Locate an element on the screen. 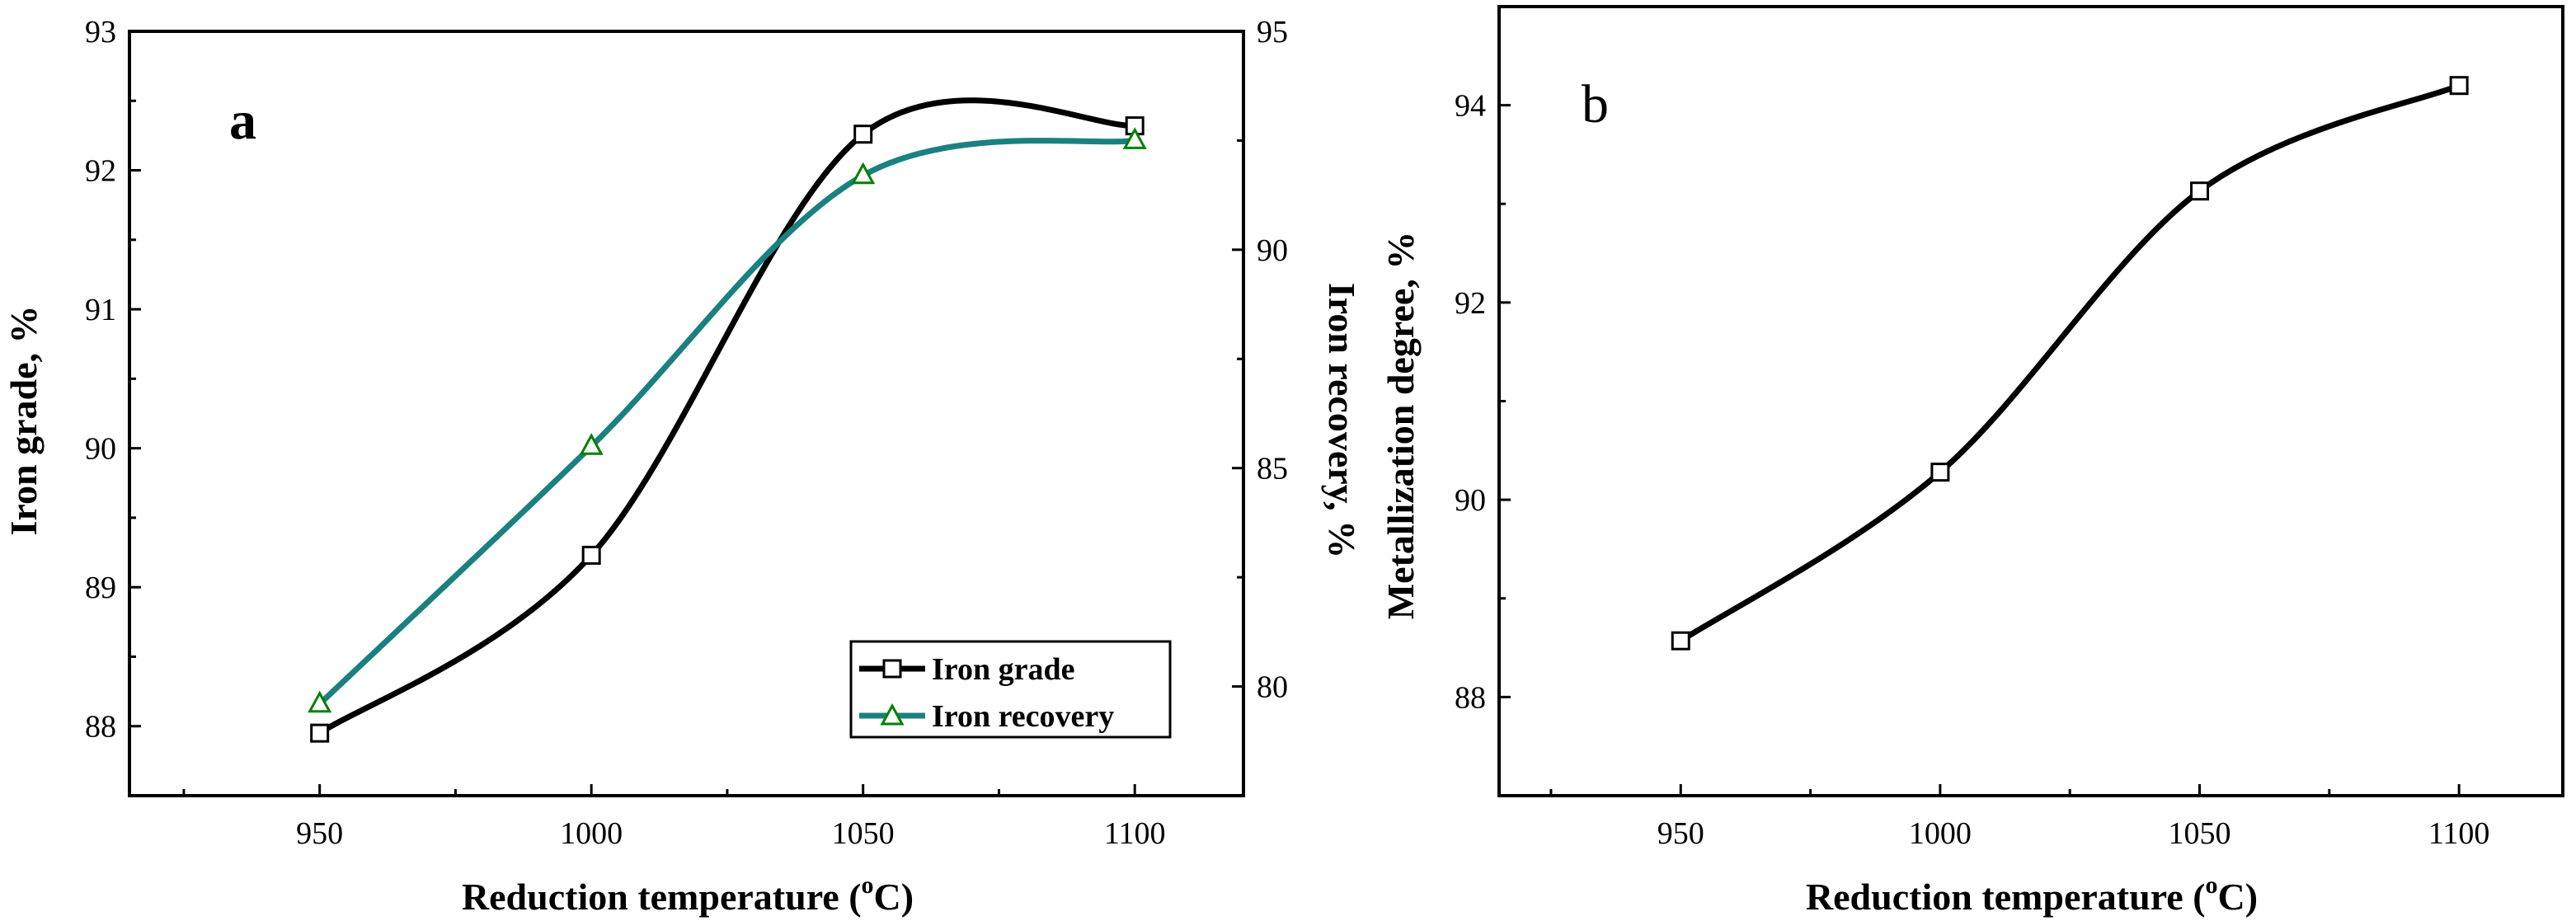 This screenshot has height=921, width=2576. legend-marker-iron-recovery is located at coordinates (892, 714).